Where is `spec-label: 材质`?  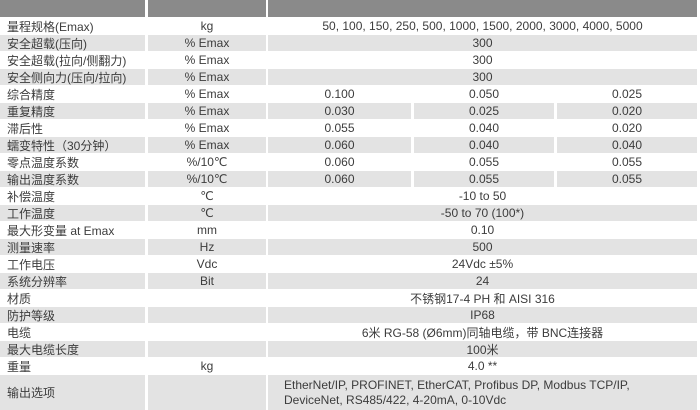 spec-label: 材质 is located at coordinates (72, 298).